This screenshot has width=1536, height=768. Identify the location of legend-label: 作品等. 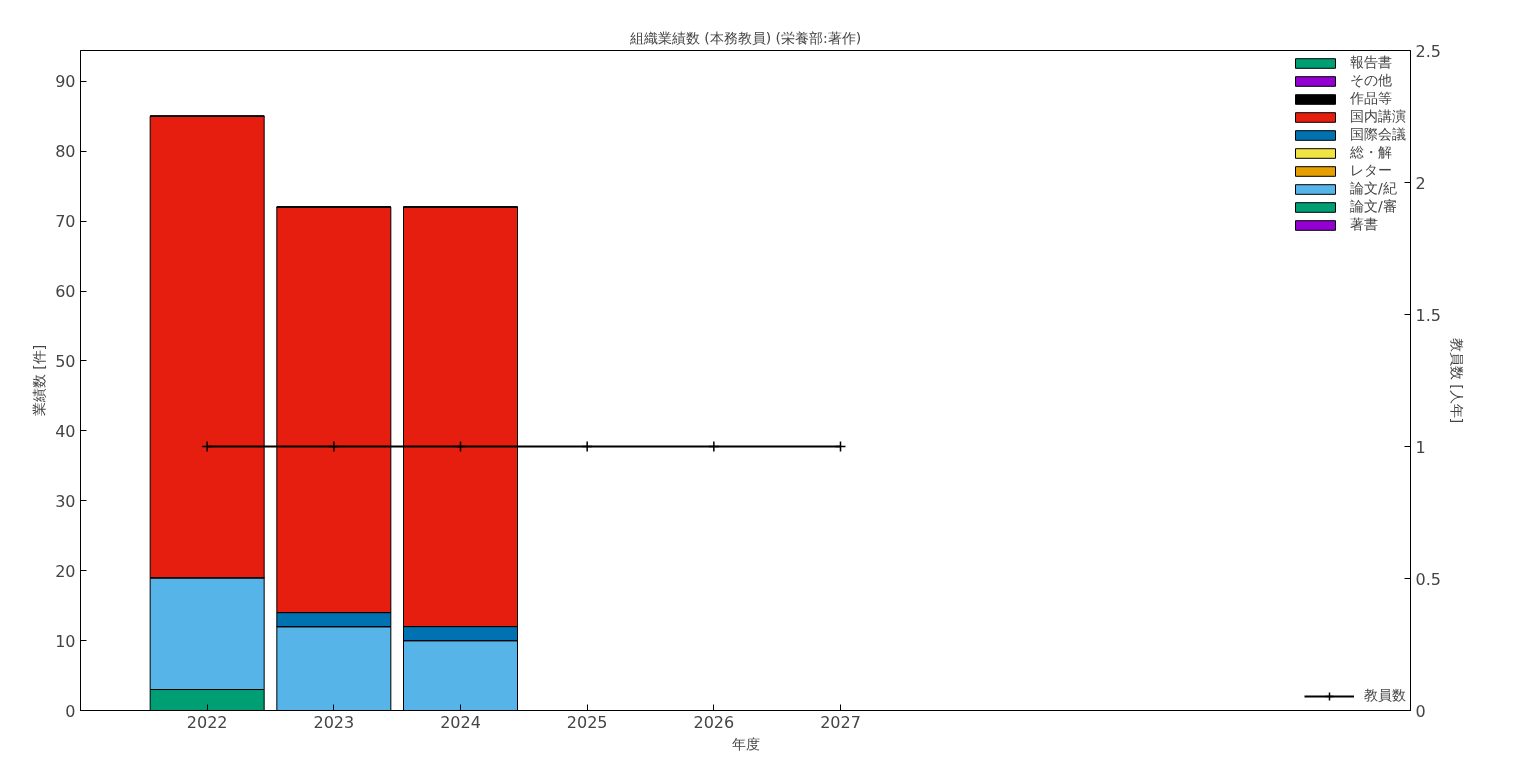
(1371, 99).